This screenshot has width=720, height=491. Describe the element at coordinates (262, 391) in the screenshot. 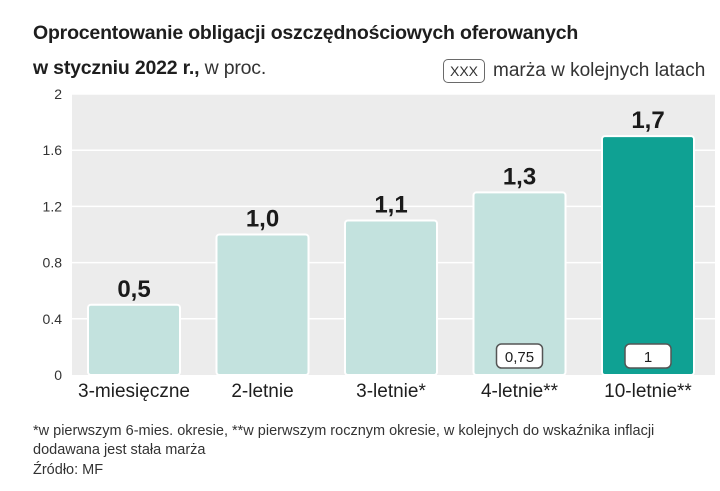

I see `x-tick-label: 2-letnie` at that location.